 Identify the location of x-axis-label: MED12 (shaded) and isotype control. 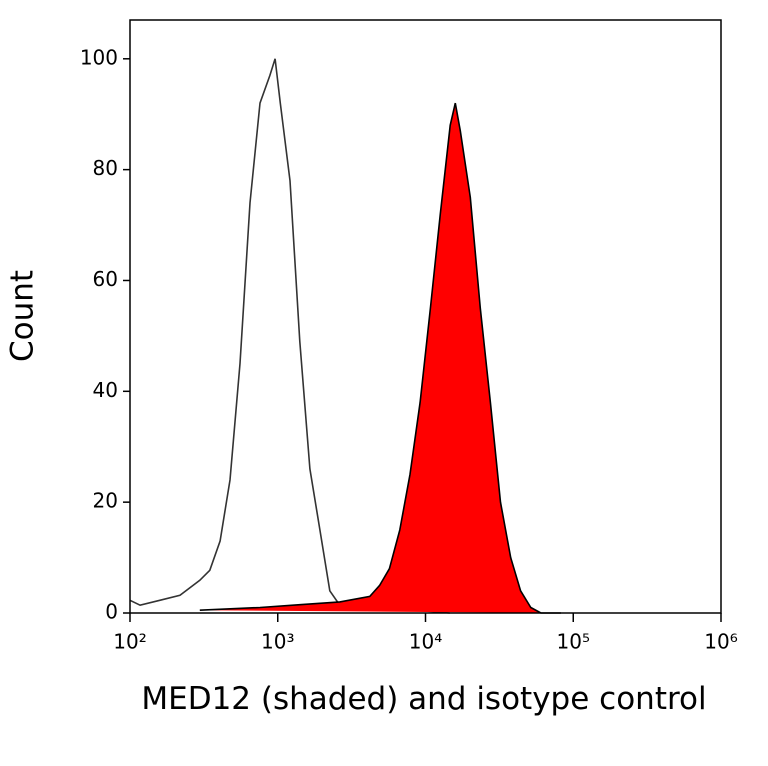
(424, 699).